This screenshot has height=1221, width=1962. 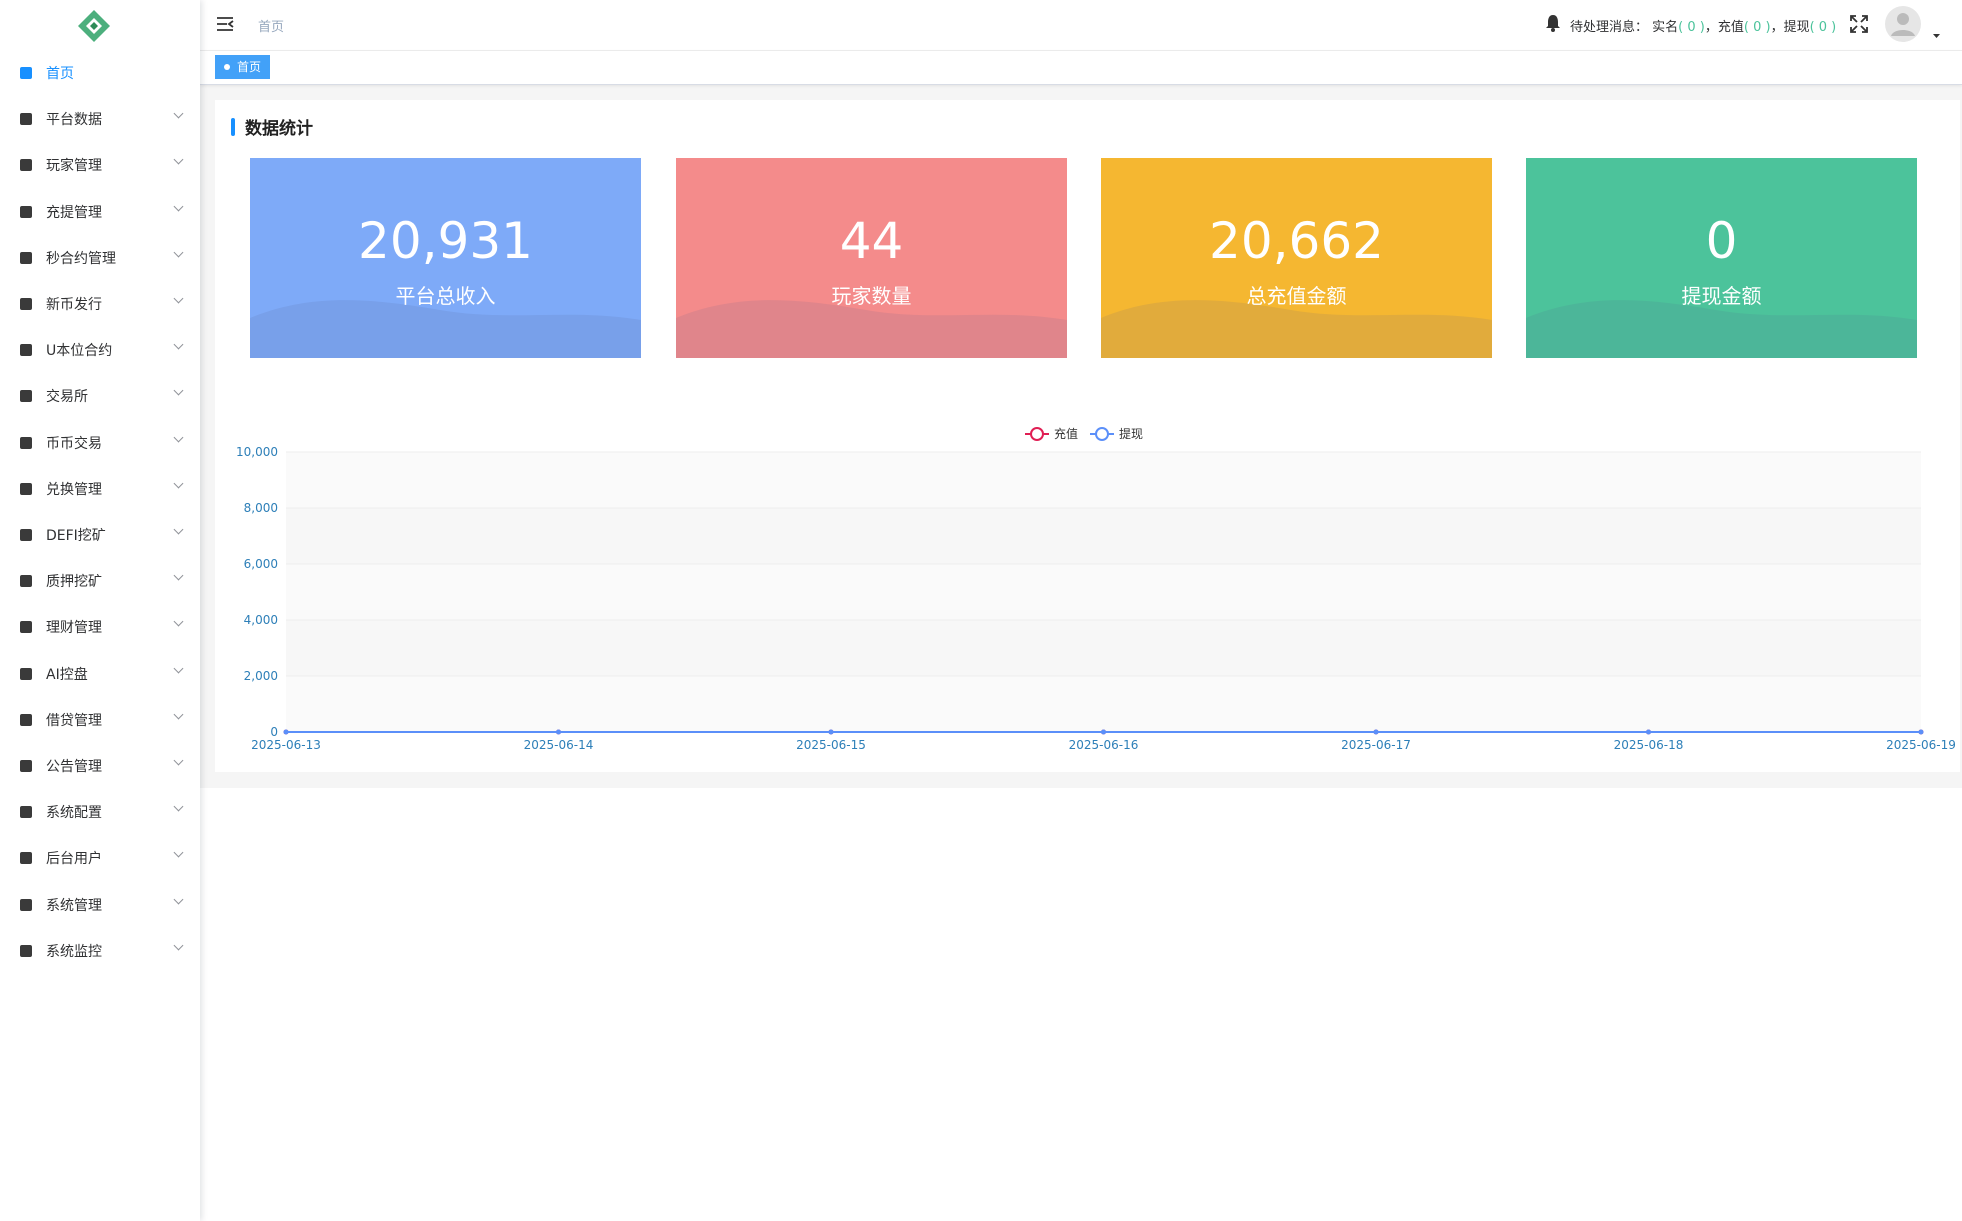 What do you see at coordinates (74, 489) in the screenshot?
I see `menu-label: 兑换管理` at bounding box center [74, 489].